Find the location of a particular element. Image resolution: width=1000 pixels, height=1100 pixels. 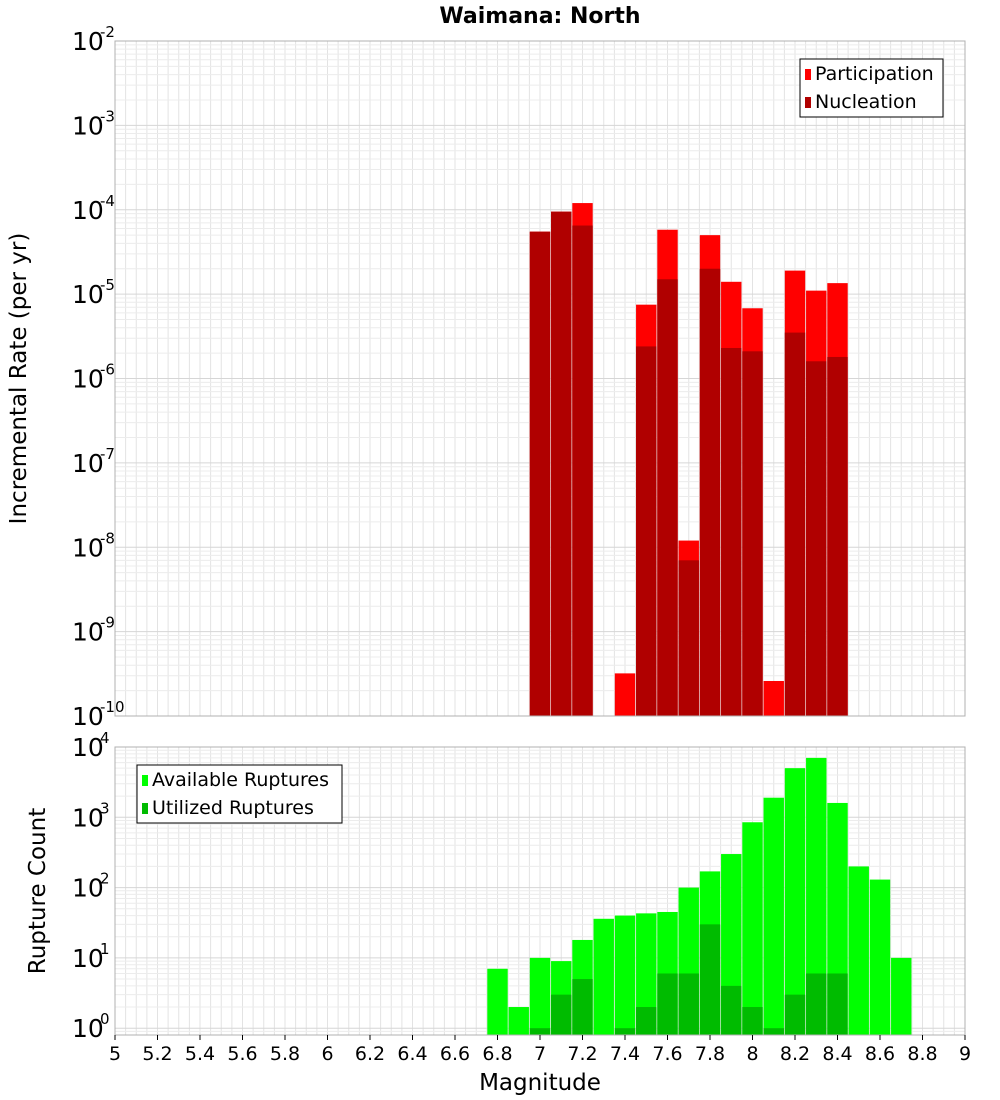

x-tick-label: 8.2 is located at coordinates (795, 1054).